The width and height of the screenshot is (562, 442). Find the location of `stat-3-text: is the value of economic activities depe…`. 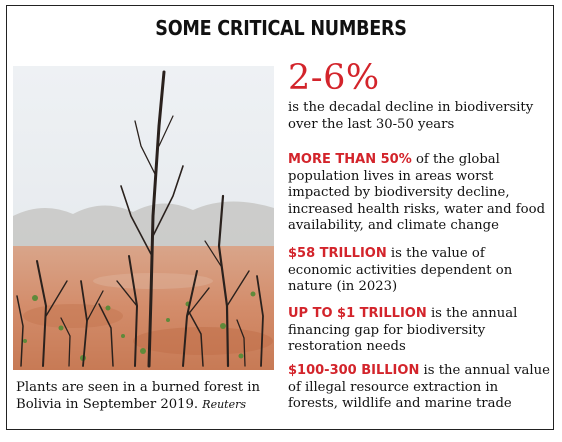

stat-3-text: is the value of economic activities depe… is located at coordinates (400, 270).